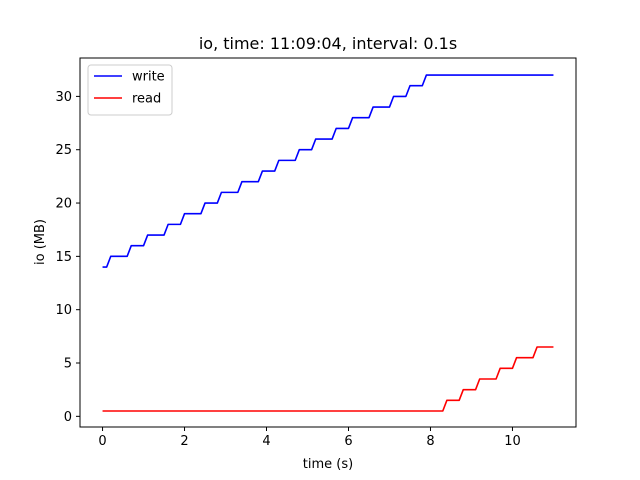 The width and height of the screenshot is (640, 480). What do you see at coordinates (512, 441) in the screenshot?
I see `x-tick-label: 10` at bounding box center [512, 441].